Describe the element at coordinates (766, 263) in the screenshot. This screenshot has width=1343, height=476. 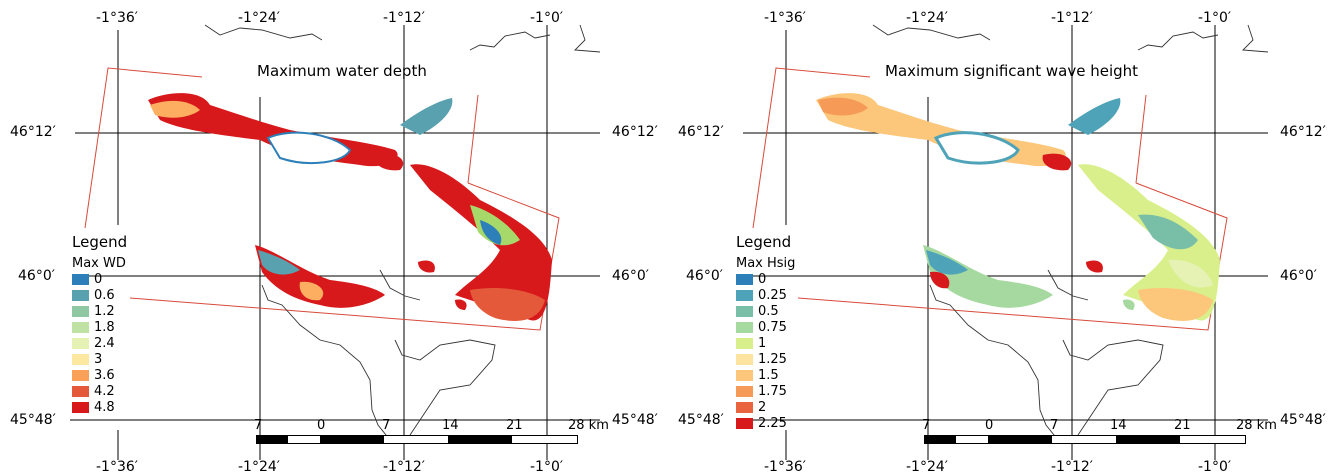
I see `legend-subtitle: Max Hsig` at that location.